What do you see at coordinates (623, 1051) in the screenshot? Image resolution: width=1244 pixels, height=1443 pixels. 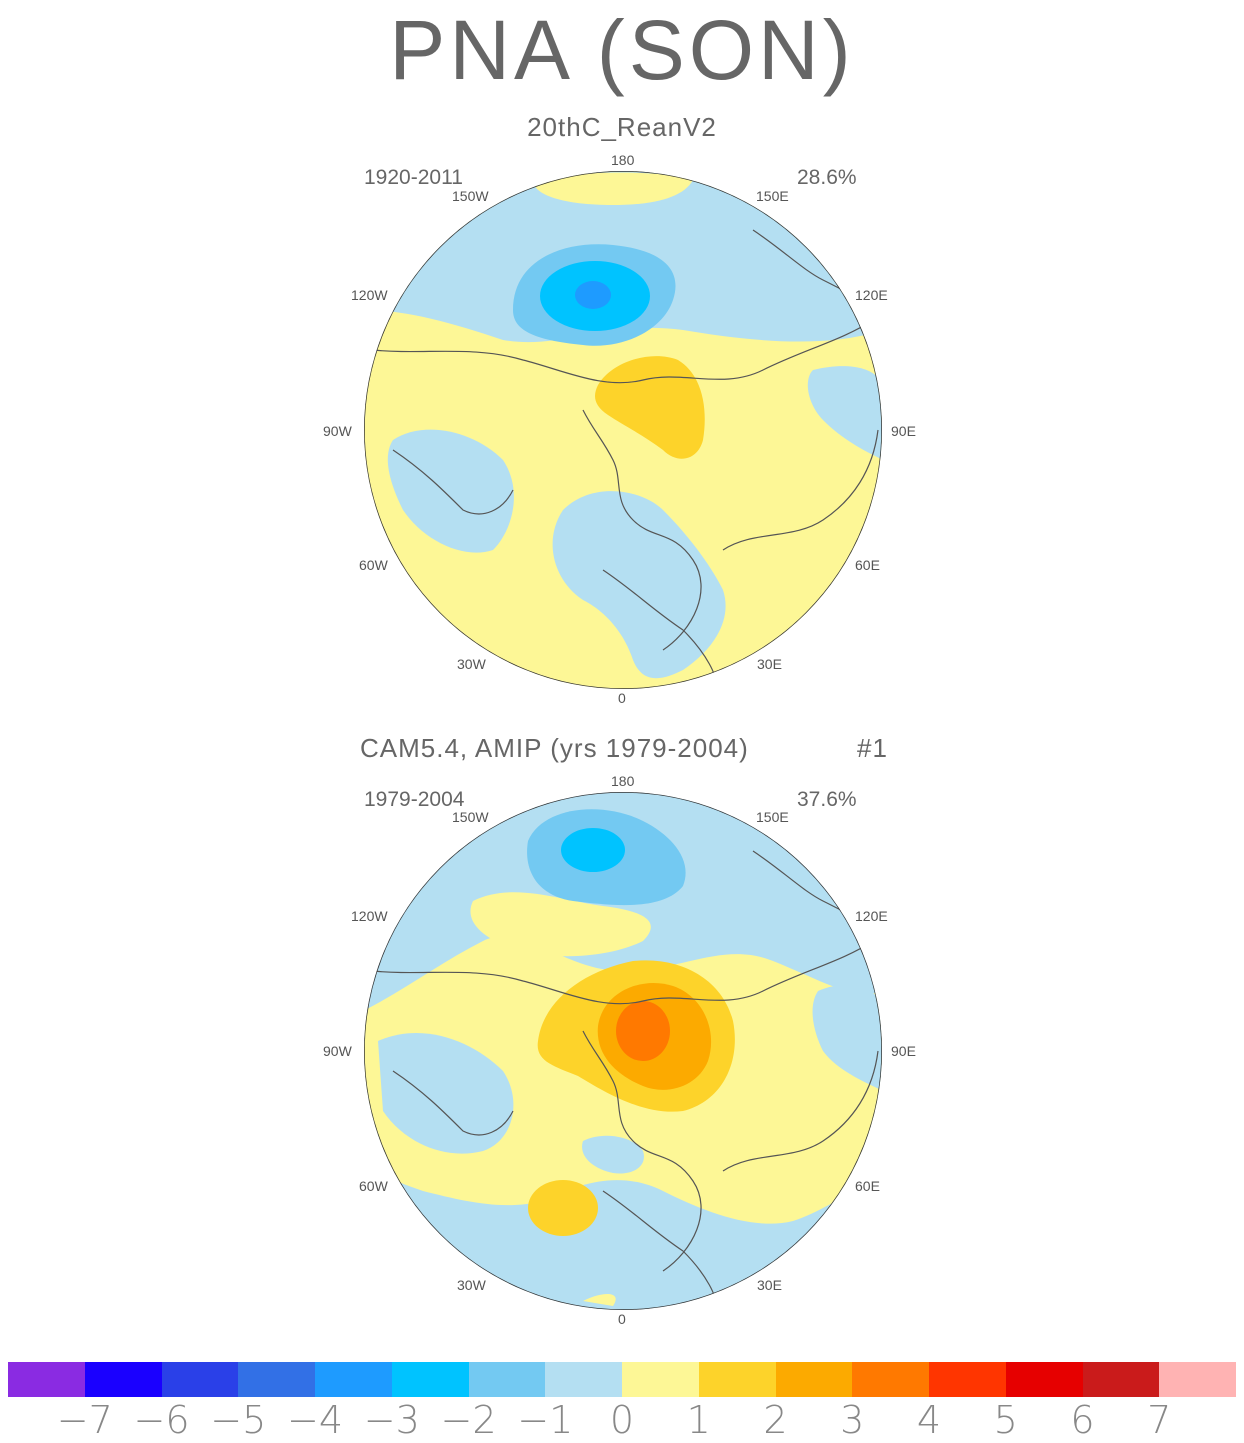 I see `panel-2-map` at bounding box center [623, 1051].